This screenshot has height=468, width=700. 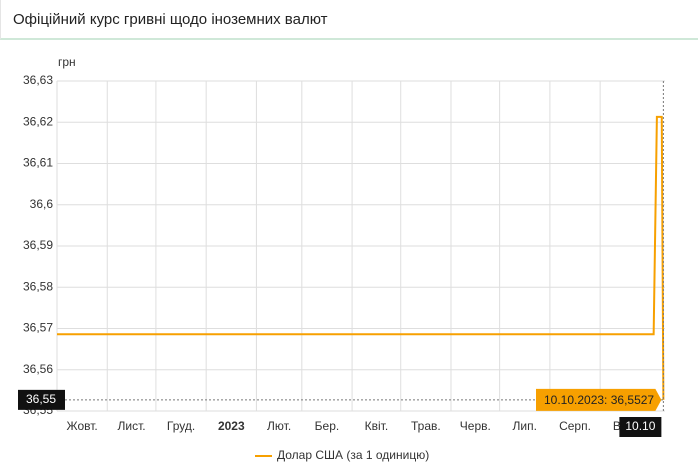 I want to click on x-tick-label: Серп., so click(x=575, y=426).